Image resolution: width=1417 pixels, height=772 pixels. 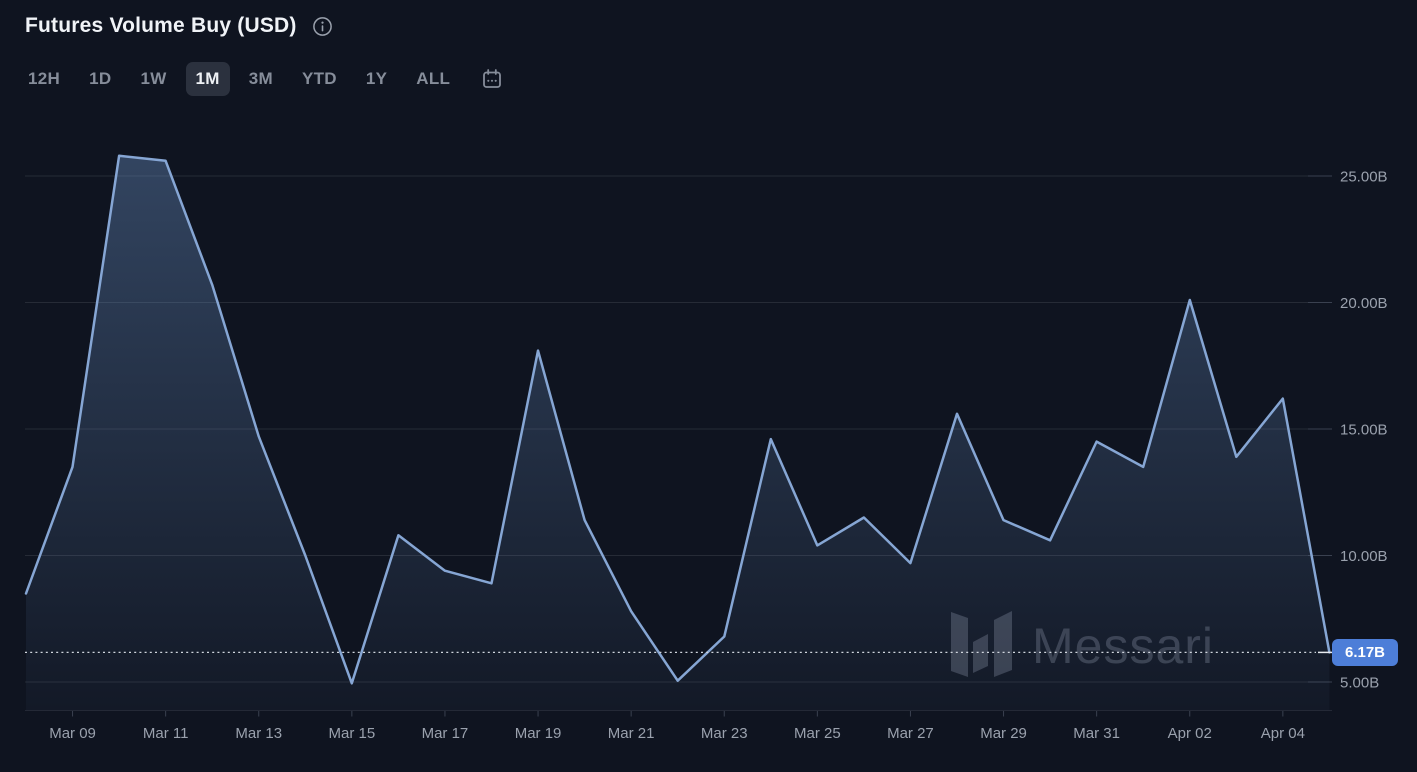 What do you see at coordinates (1364, 303) in the screenshot?
I see `y-axis-label: 20.00B` at bounding box center [1364, 303].